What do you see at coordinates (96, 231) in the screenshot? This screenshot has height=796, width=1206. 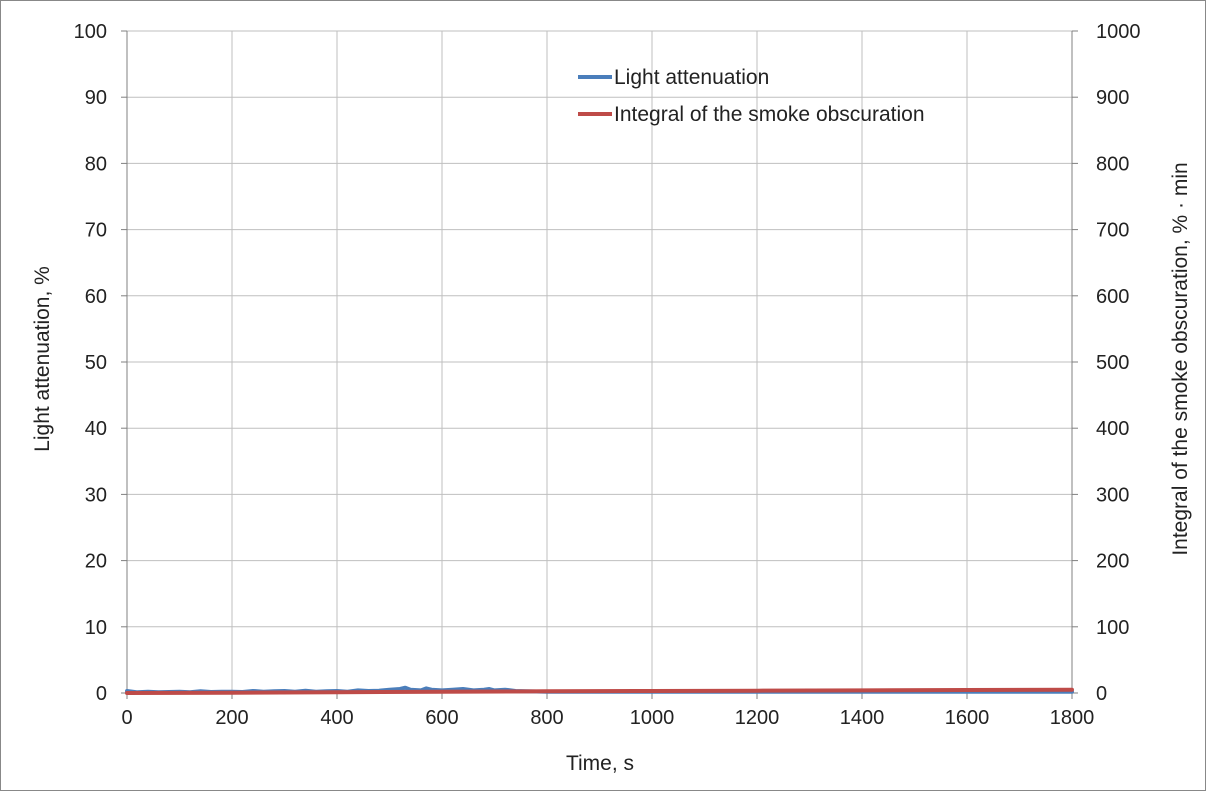 I see `y-tick-label: 70` at bounding box center [96, 231].